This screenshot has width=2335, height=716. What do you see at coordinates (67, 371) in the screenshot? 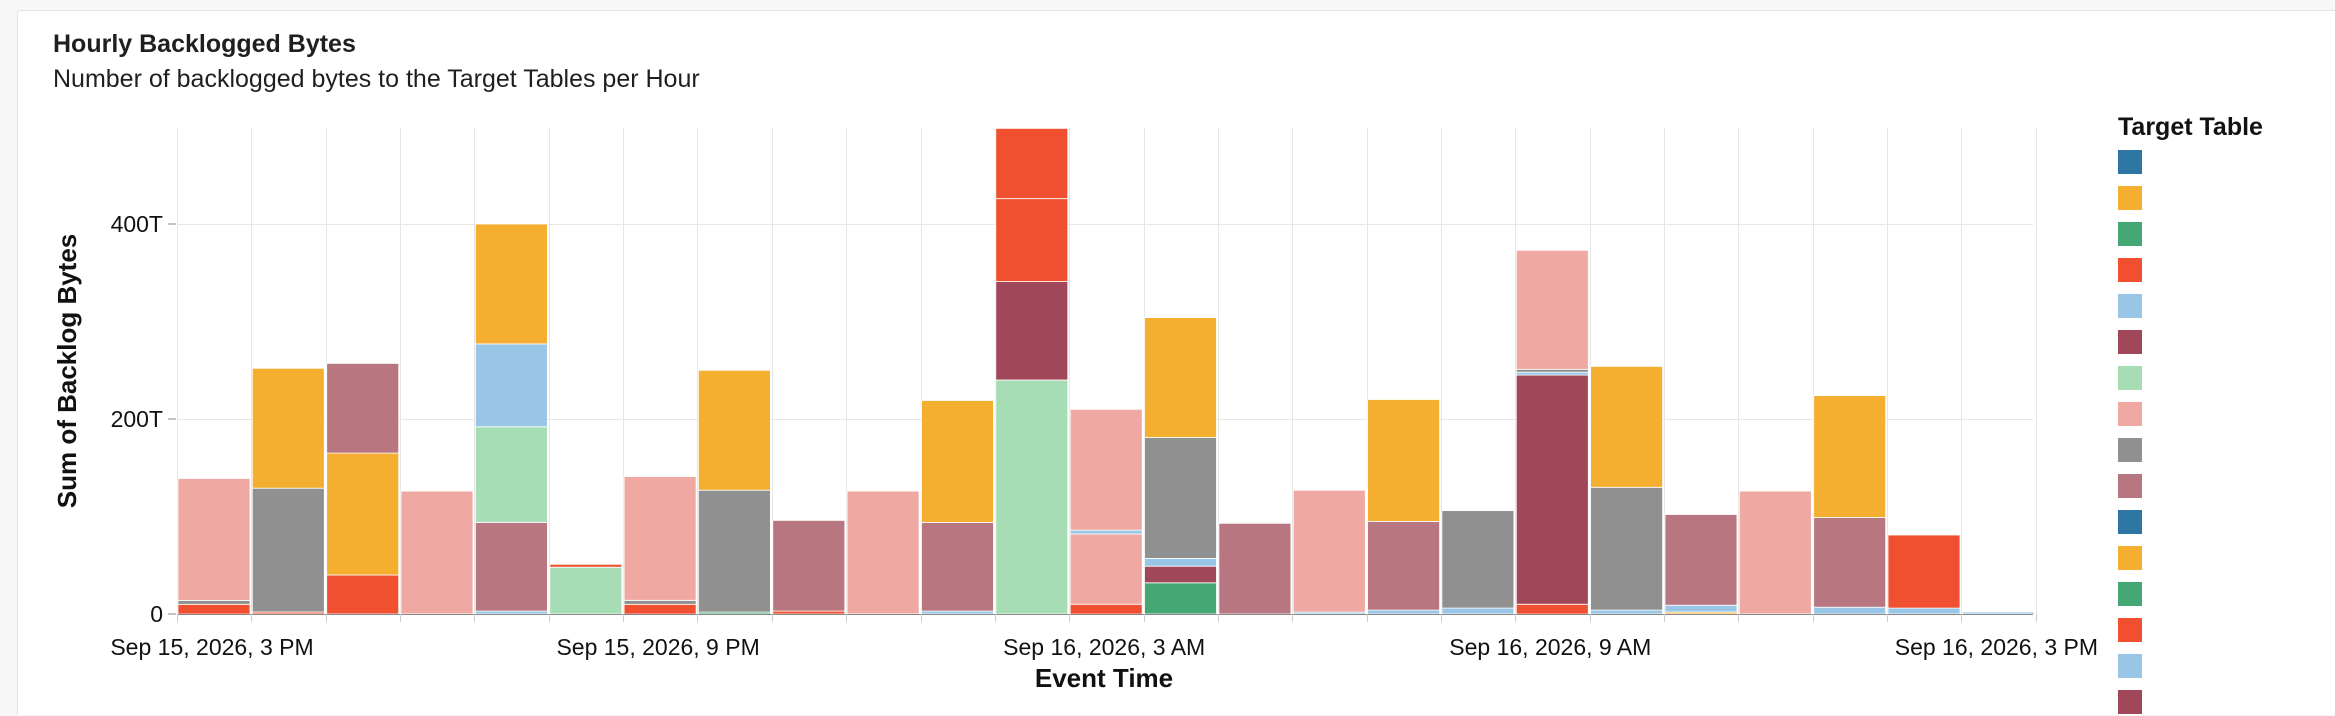
I see `y-axis-title: Sum of Backlog Bytes` at bounding box center [67, 371].